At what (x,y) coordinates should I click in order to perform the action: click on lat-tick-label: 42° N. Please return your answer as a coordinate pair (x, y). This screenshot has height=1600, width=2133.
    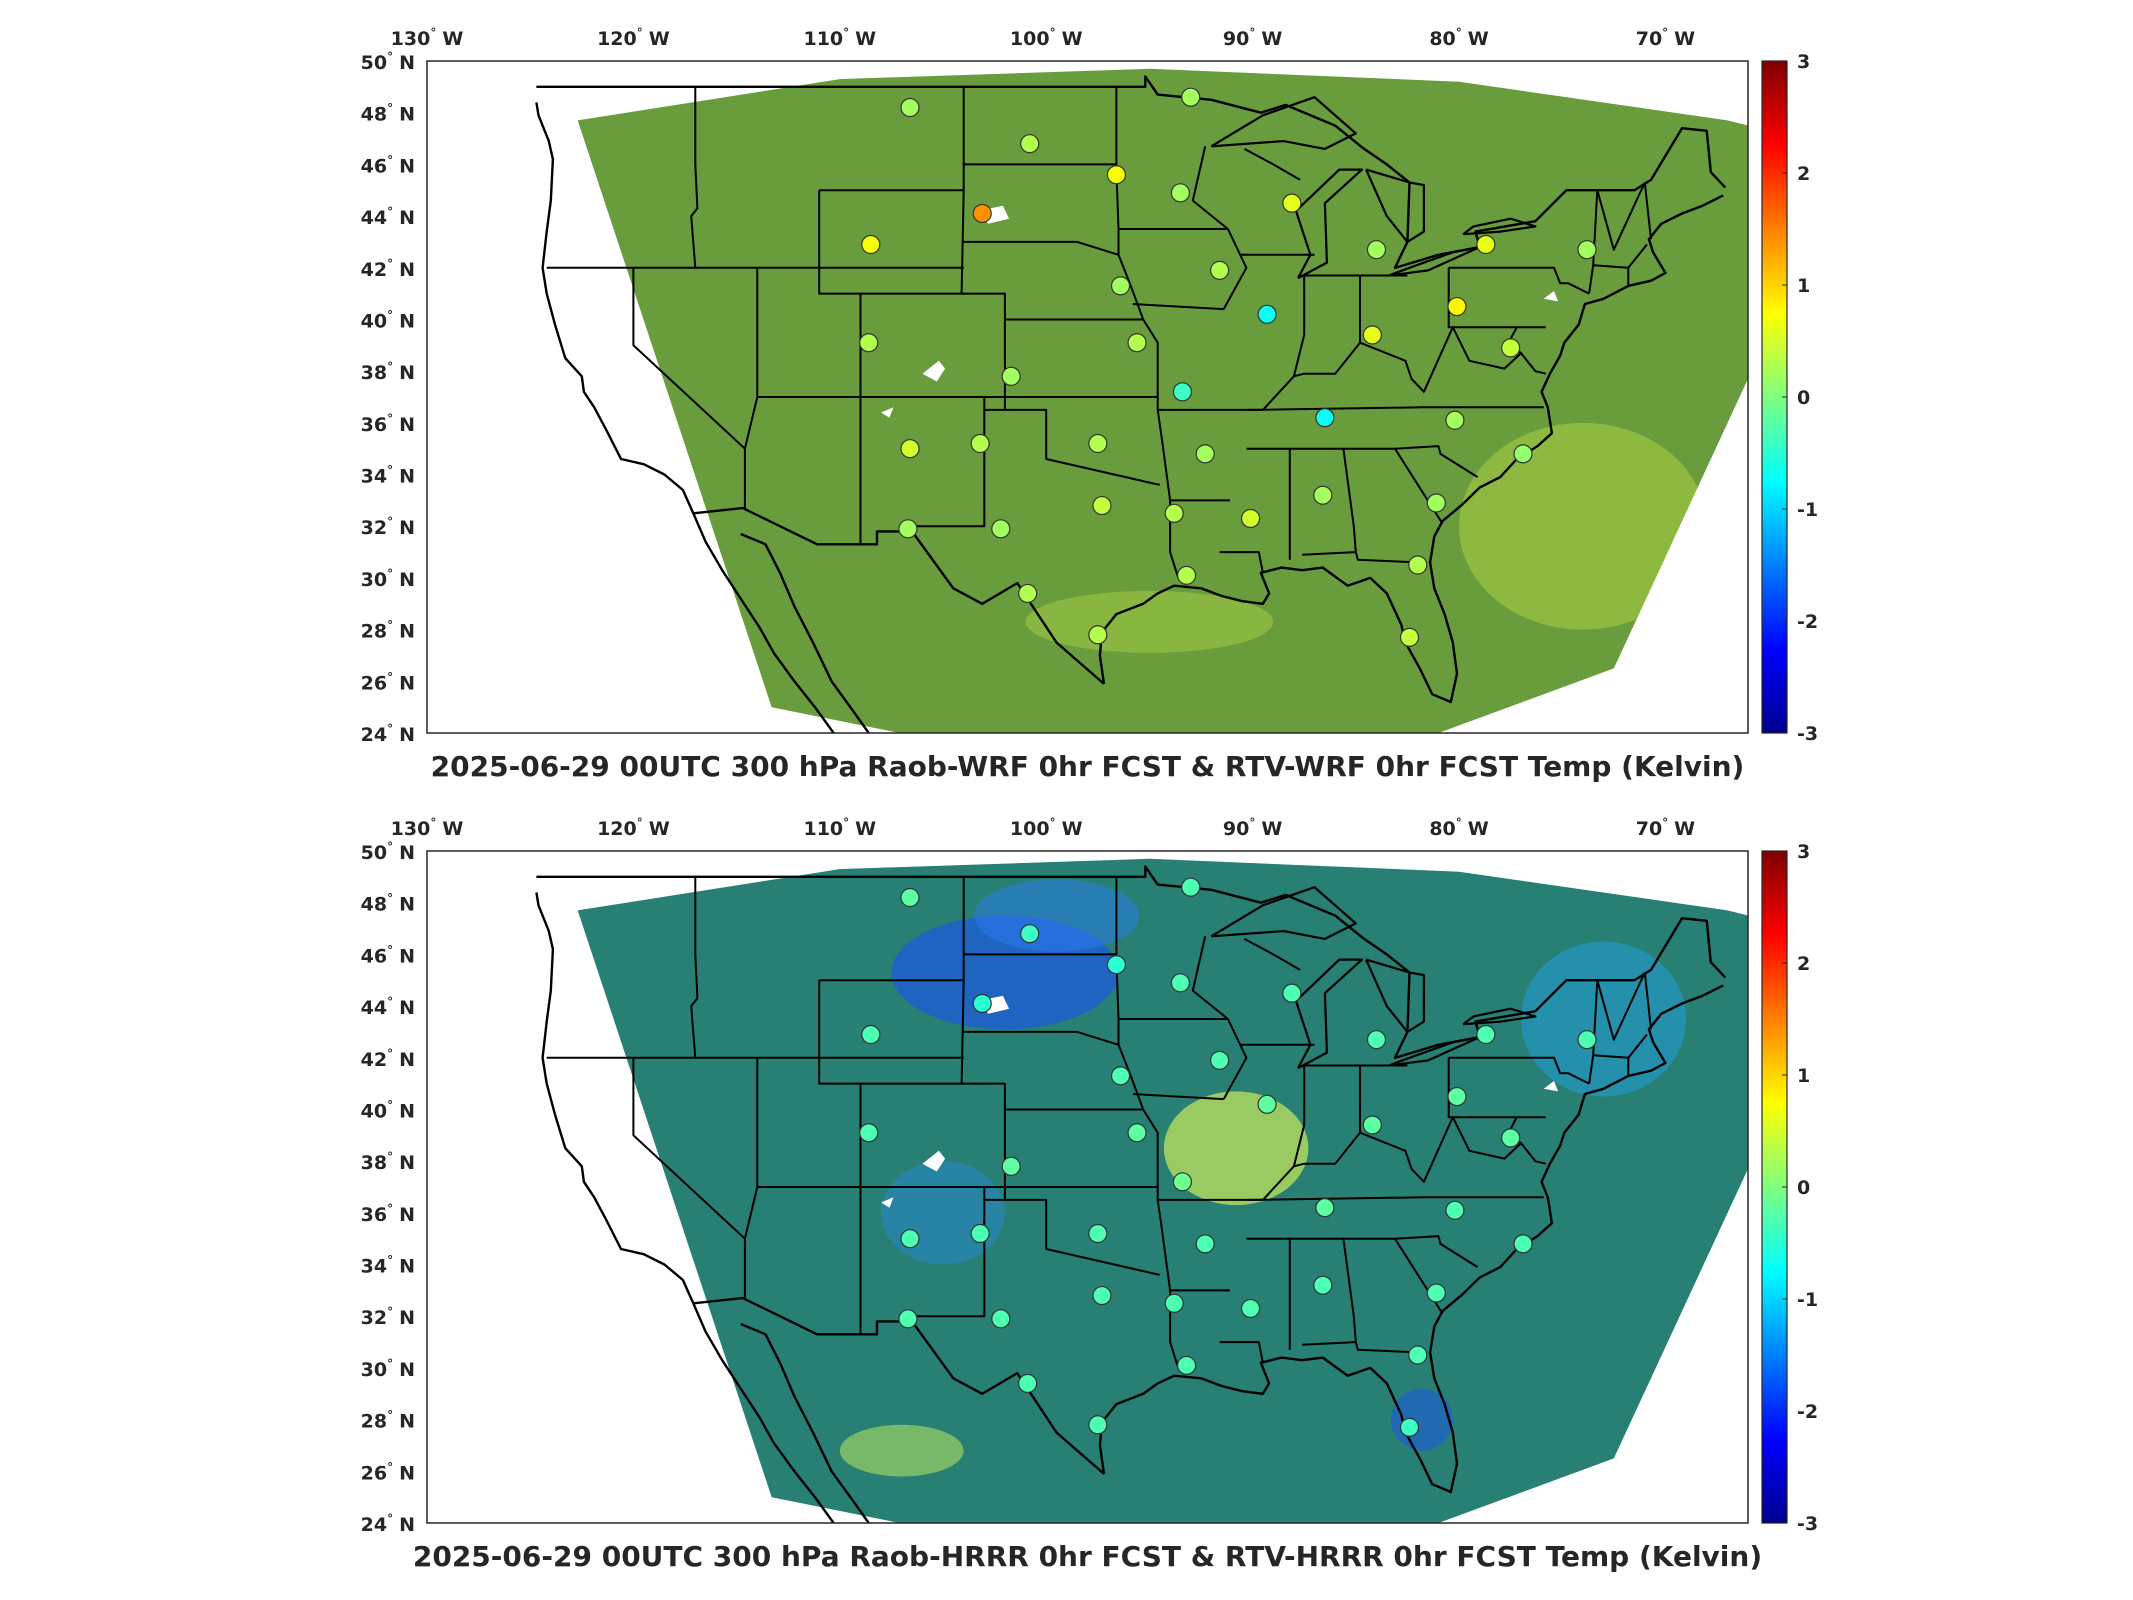
    Looking at the image, I should click on (388, 1059).